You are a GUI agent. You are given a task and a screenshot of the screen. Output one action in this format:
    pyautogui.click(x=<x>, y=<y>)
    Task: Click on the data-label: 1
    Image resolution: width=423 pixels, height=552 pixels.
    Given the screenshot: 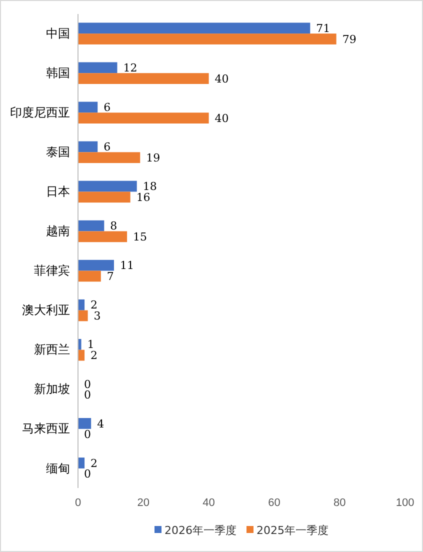 What is the action you would take?
    pyautogui.click(x=90, y=345)
    